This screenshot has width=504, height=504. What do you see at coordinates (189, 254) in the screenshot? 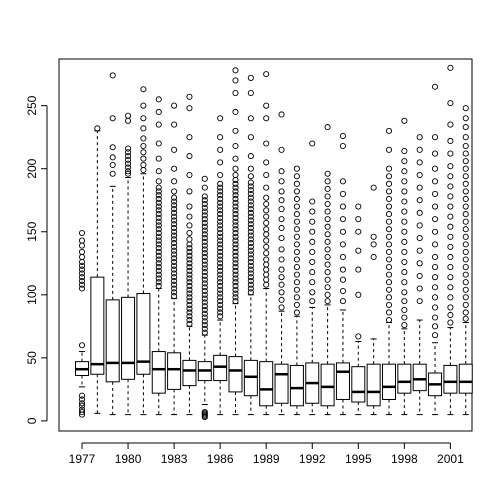
I see `box-1984` at bounding box center [189, 254].